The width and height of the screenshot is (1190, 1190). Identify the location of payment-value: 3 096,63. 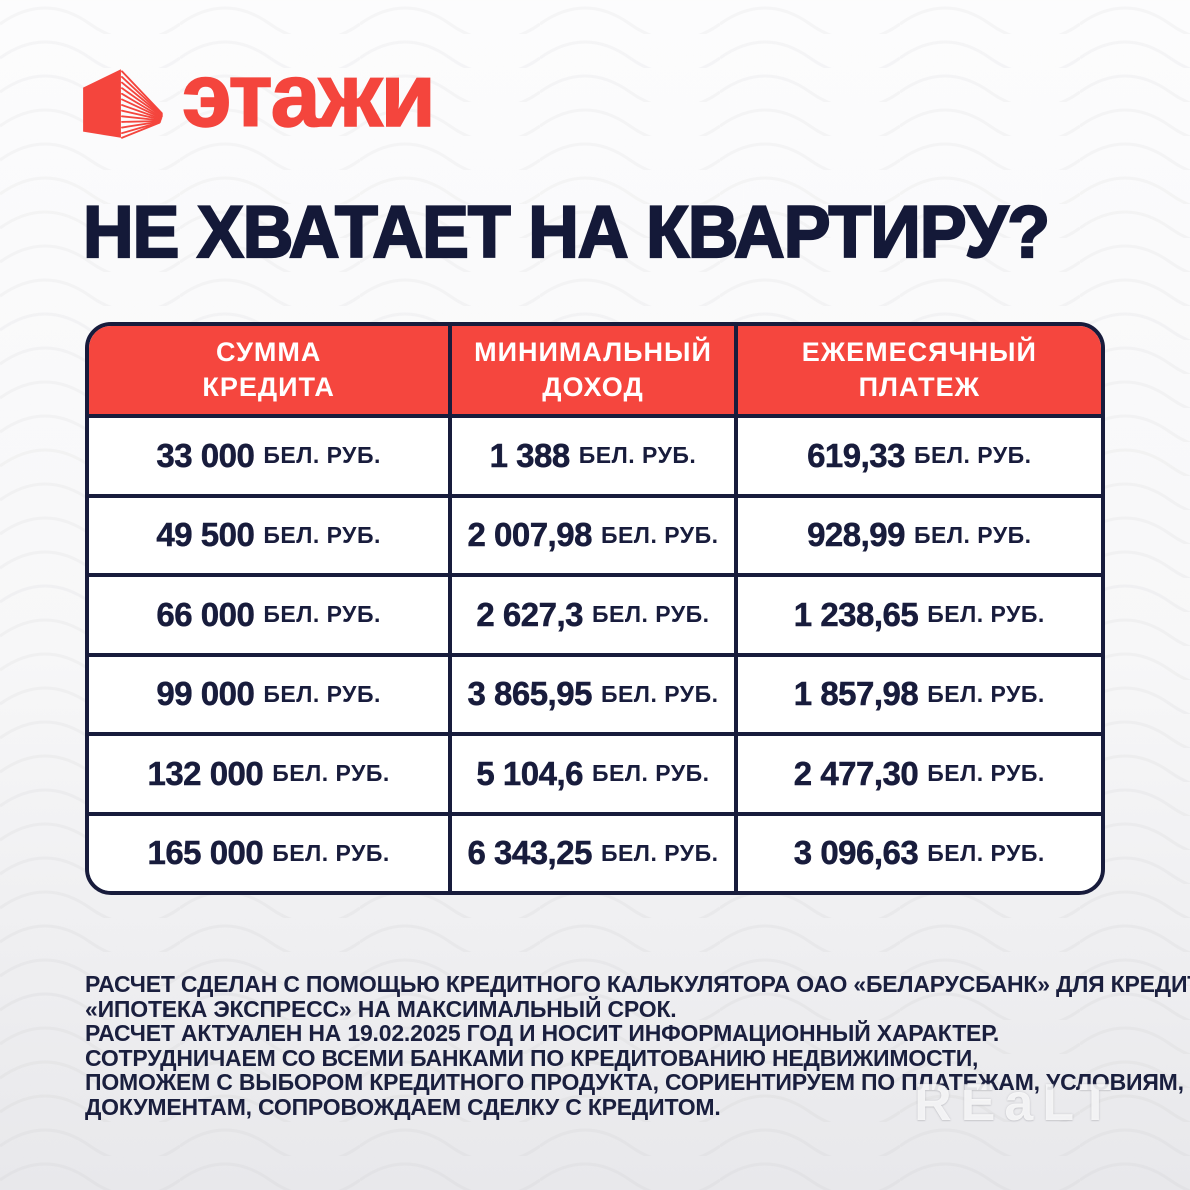
(856, 853).